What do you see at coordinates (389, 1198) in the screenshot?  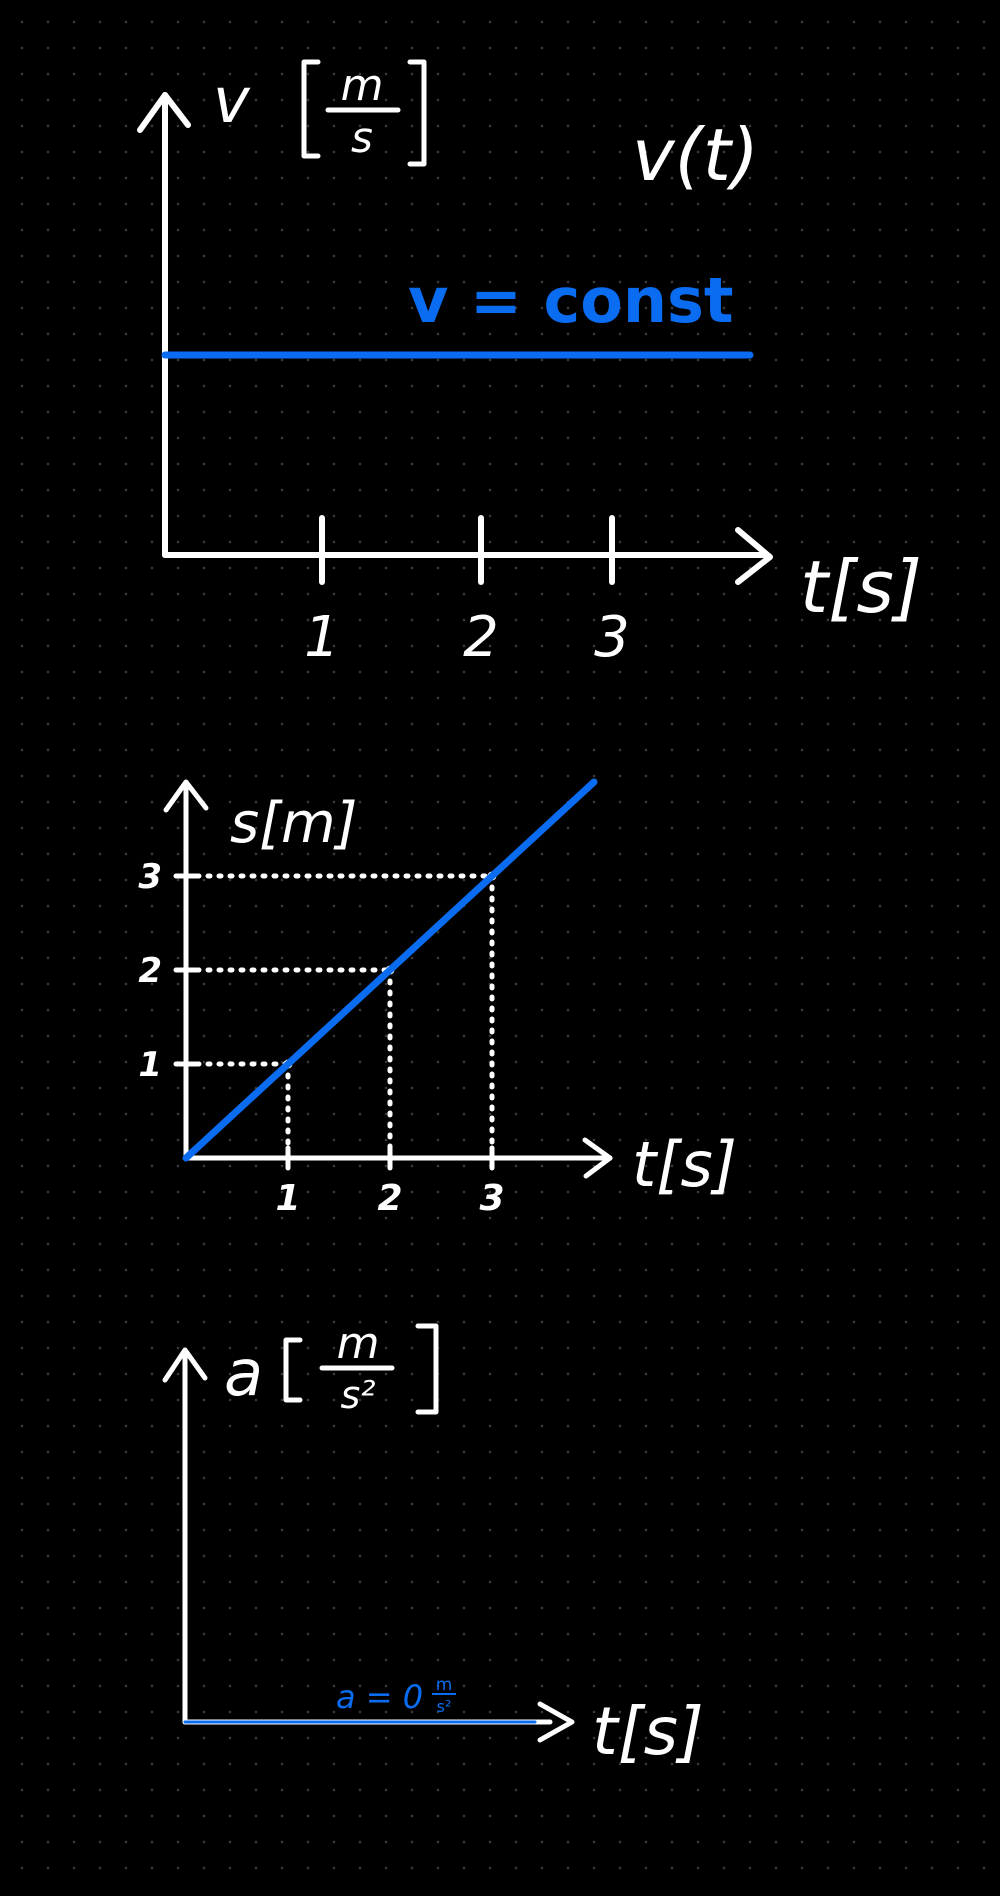 I see `s-x-tick-label: 2` at bounding box center [389, 1198].